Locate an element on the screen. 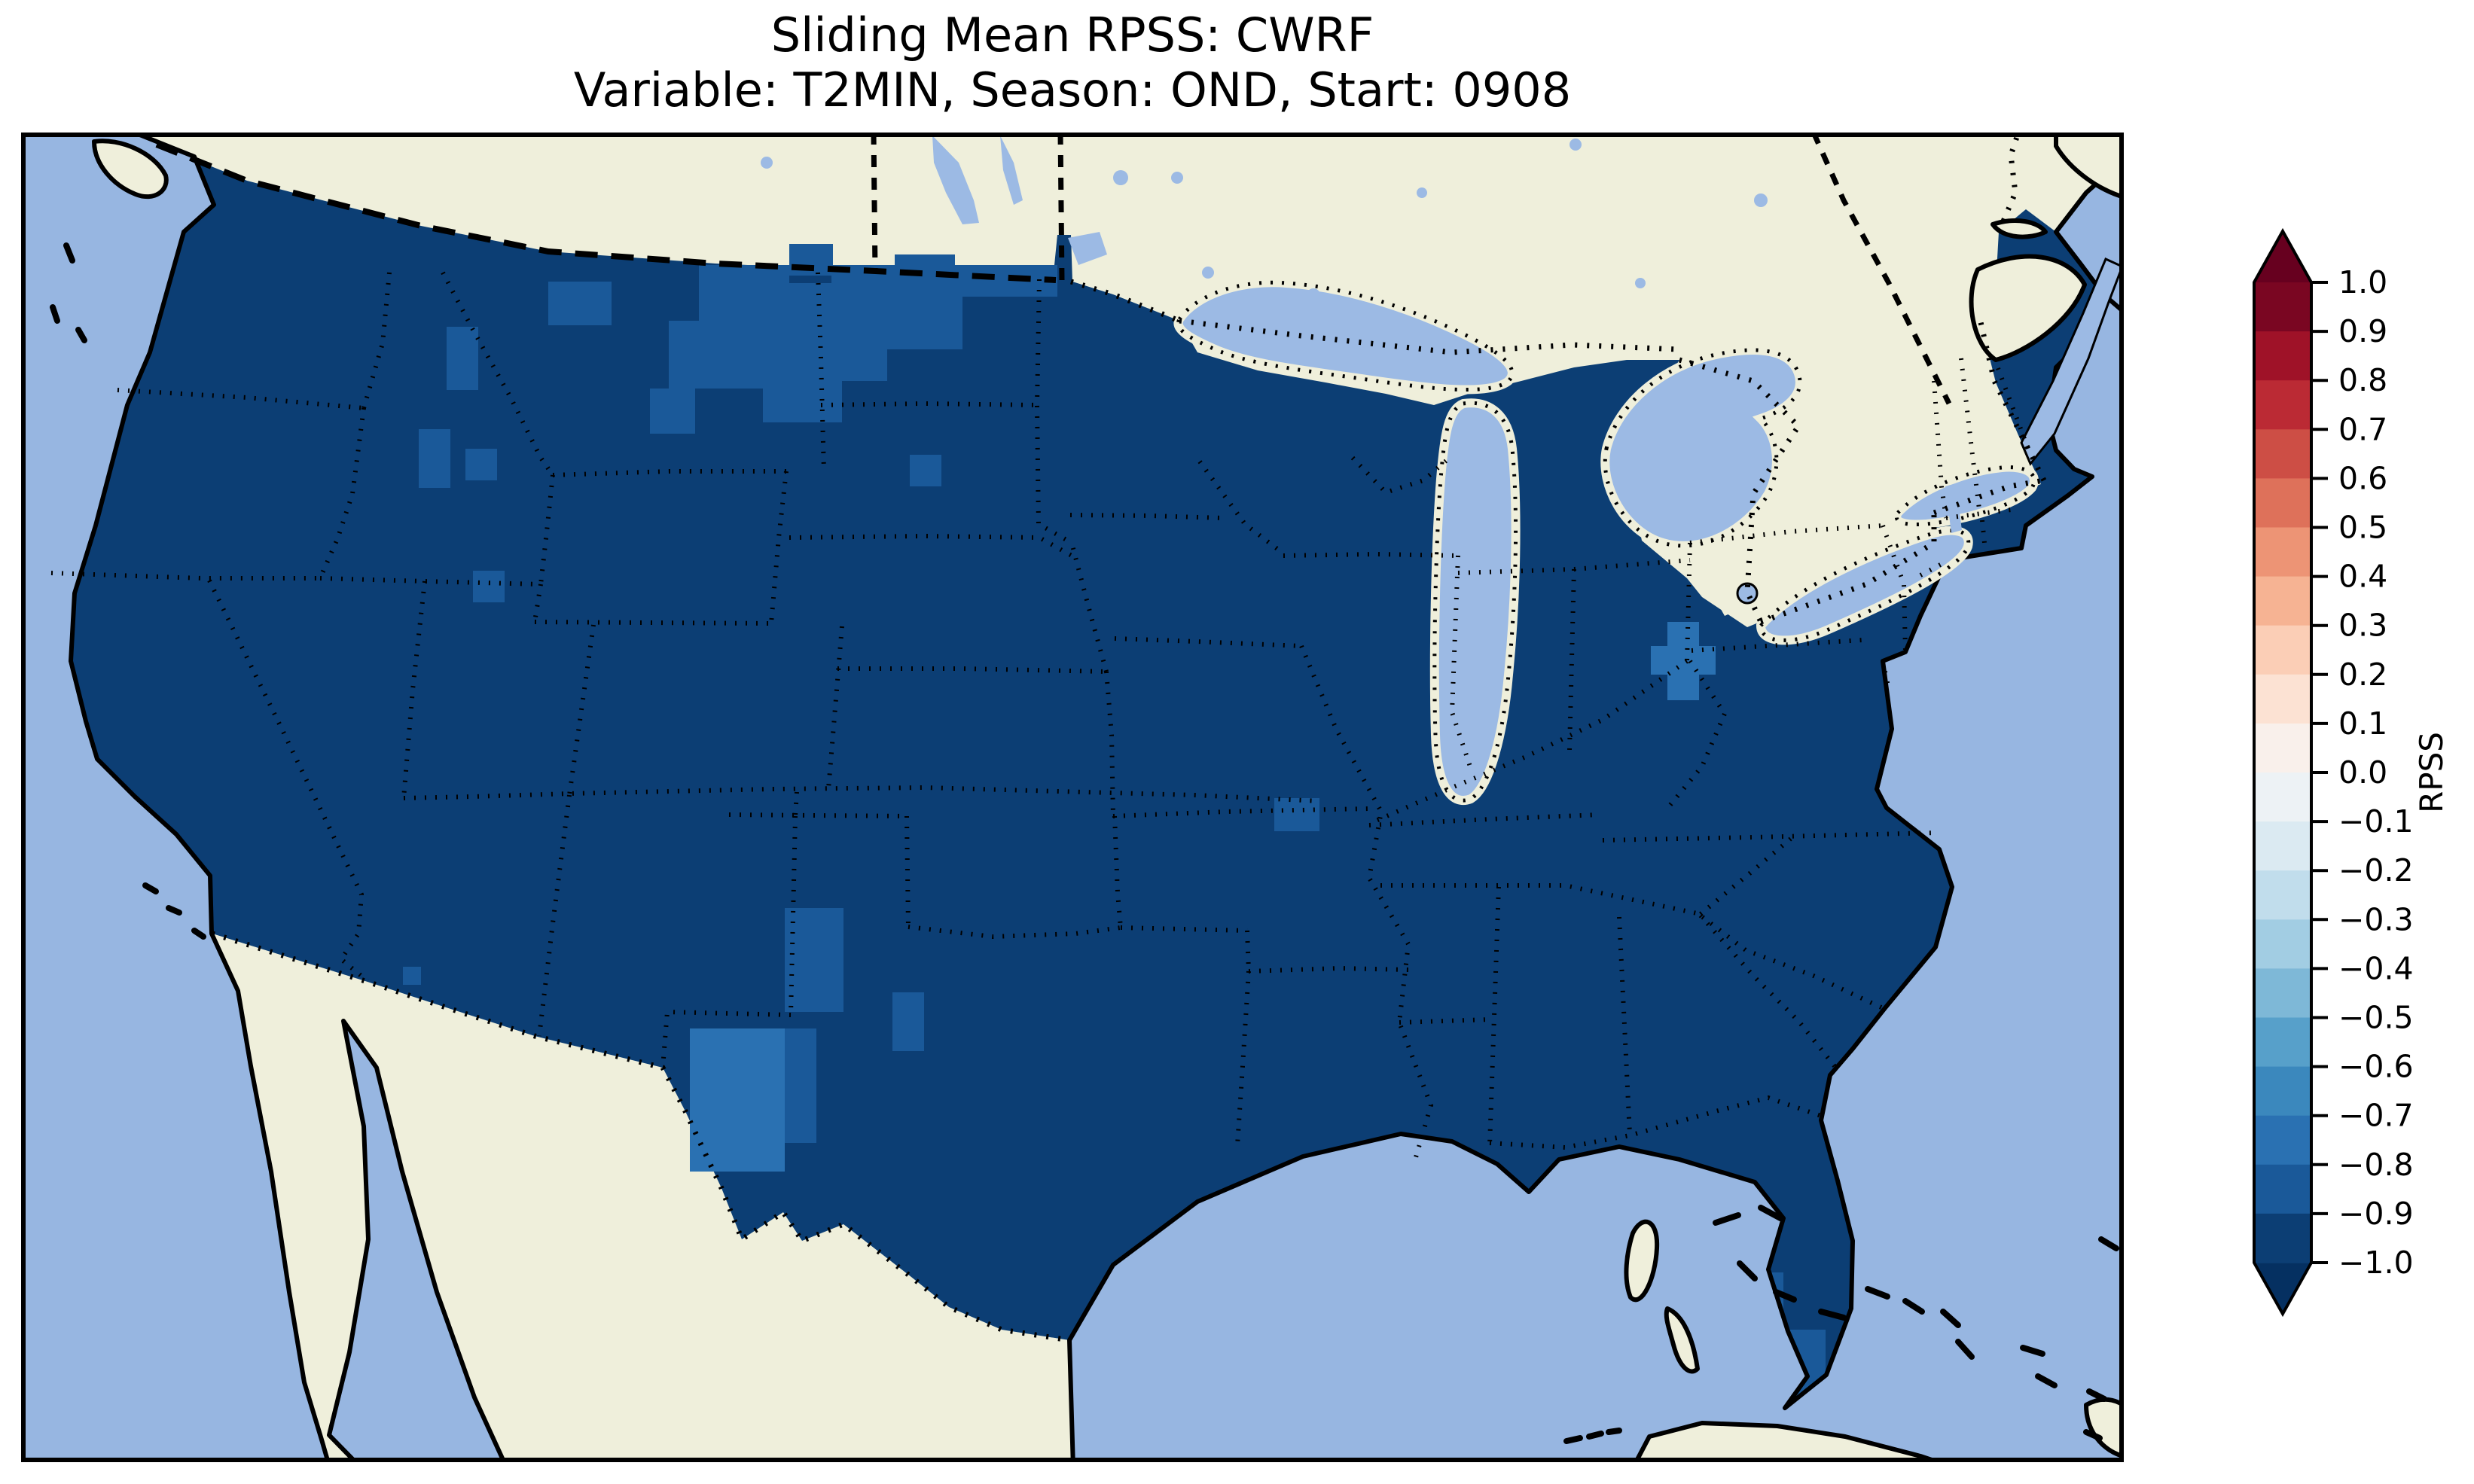 The height and width of the screenshot is (1484, 2474). colorbar-ticks is located at coordinates (2319, 772).